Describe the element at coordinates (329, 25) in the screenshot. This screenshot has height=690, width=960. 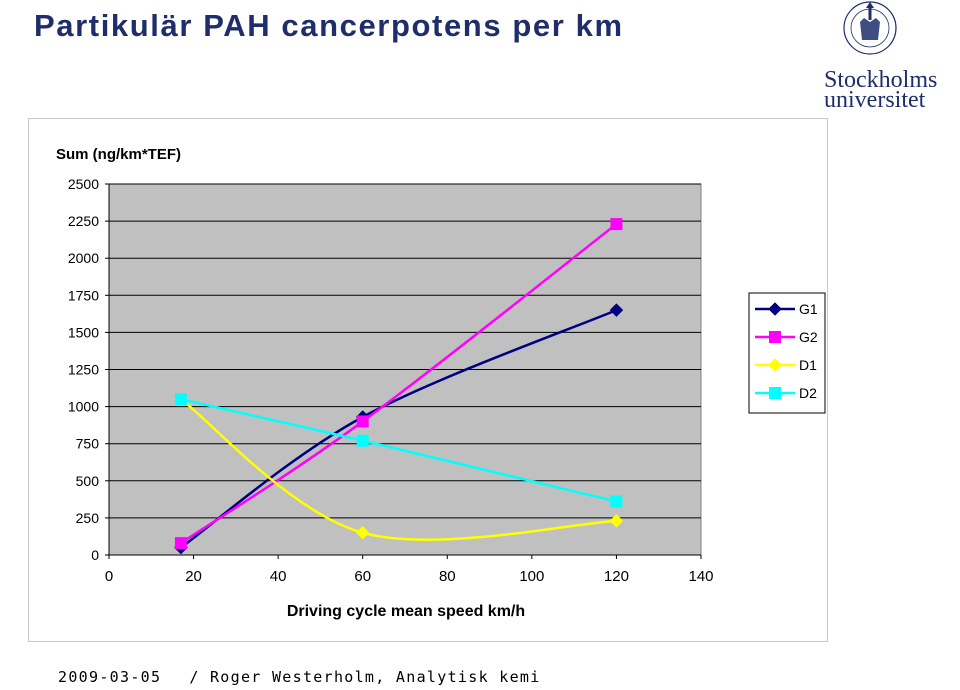
I see `slide-title: Partikulär PAH cancerpotens per km` at that location.